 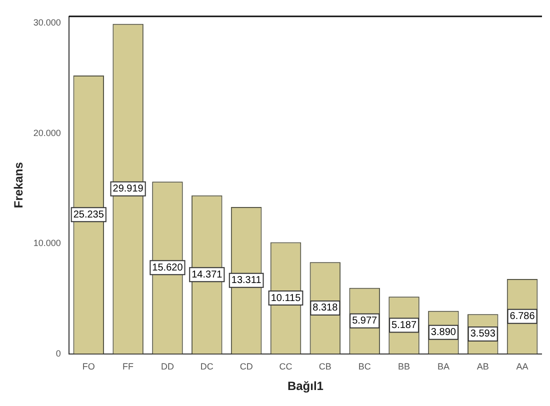 I want to click on x-tick-label: CD, so click(x=247, y=367).